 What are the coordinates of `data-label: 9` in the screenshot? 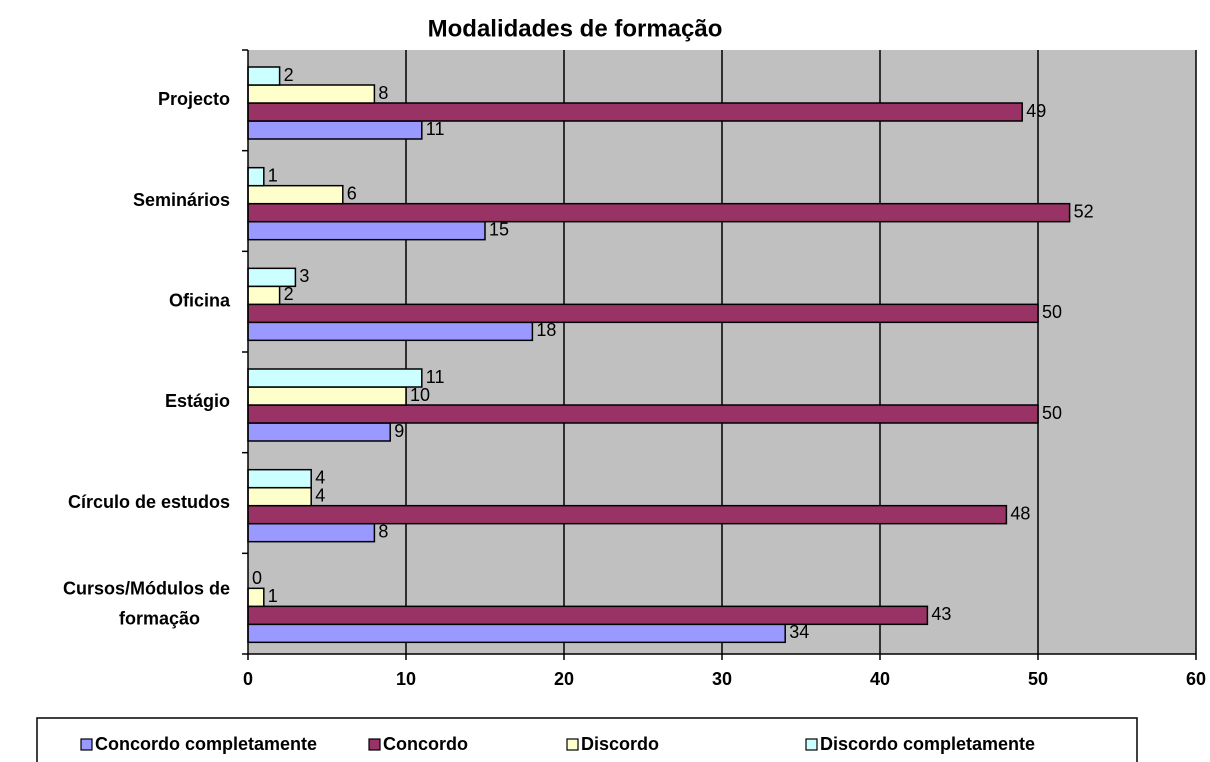 It's located at (399, 431).